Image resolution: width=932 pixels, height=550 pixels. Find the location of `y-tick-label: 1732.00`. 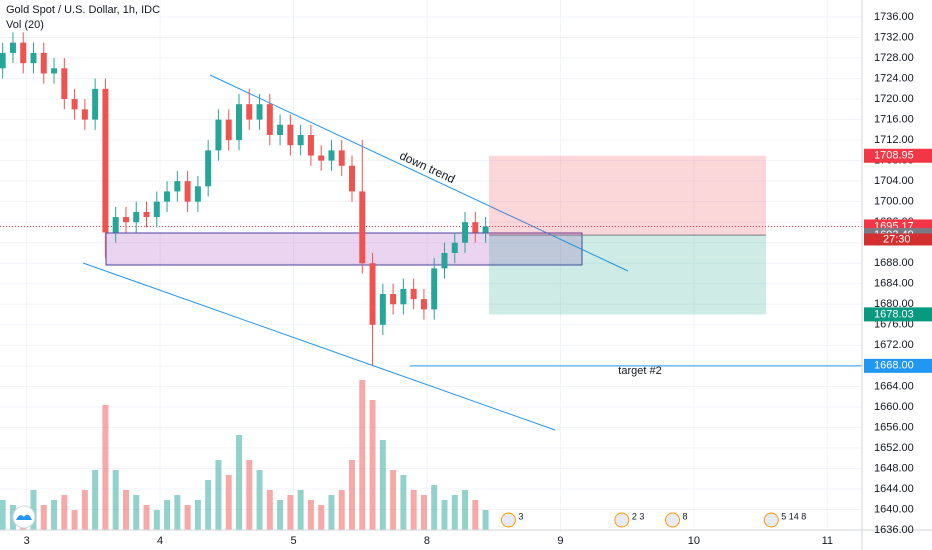

y-tick-label: 1732.00 is located at coordinates (894, 37).